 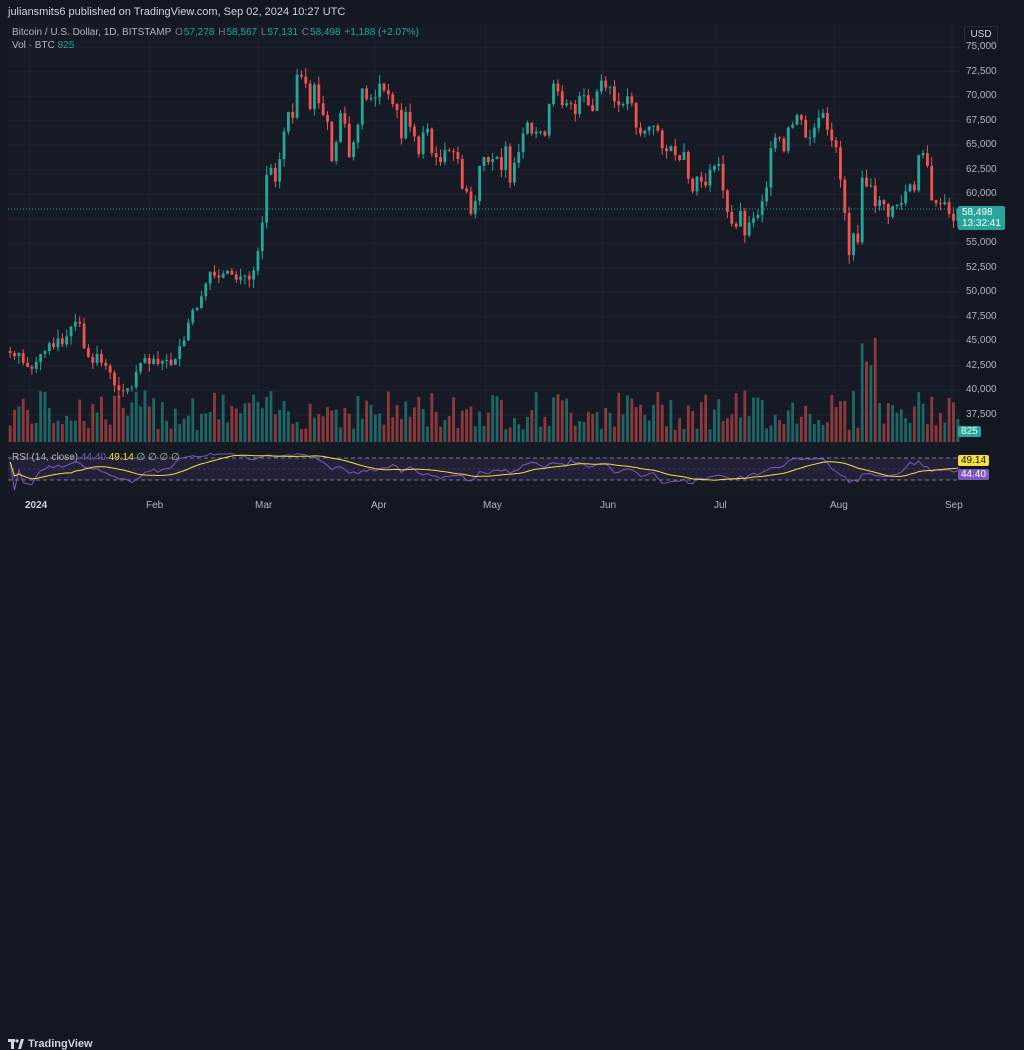 I want to click on volume-legend: Vol · BTC 825, so click(x=43, y=45).